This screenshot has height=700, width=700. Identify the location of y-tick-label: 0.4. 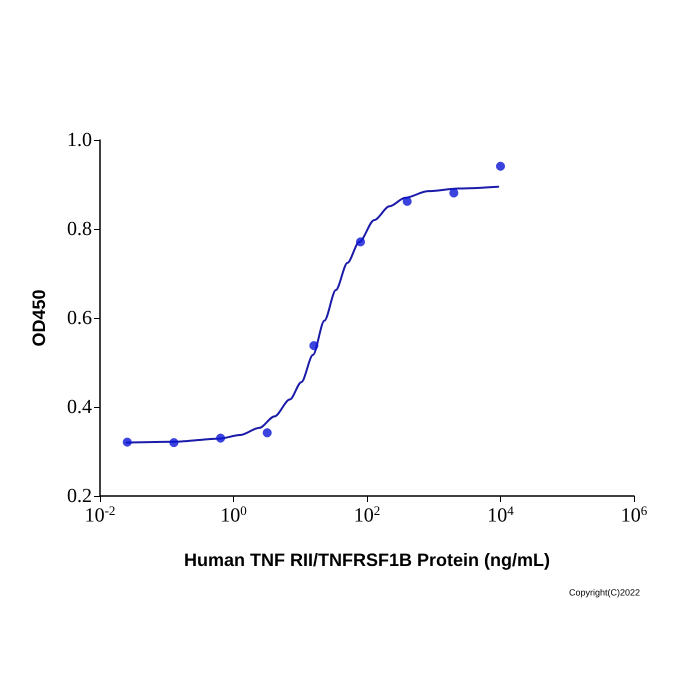
(79, 407).